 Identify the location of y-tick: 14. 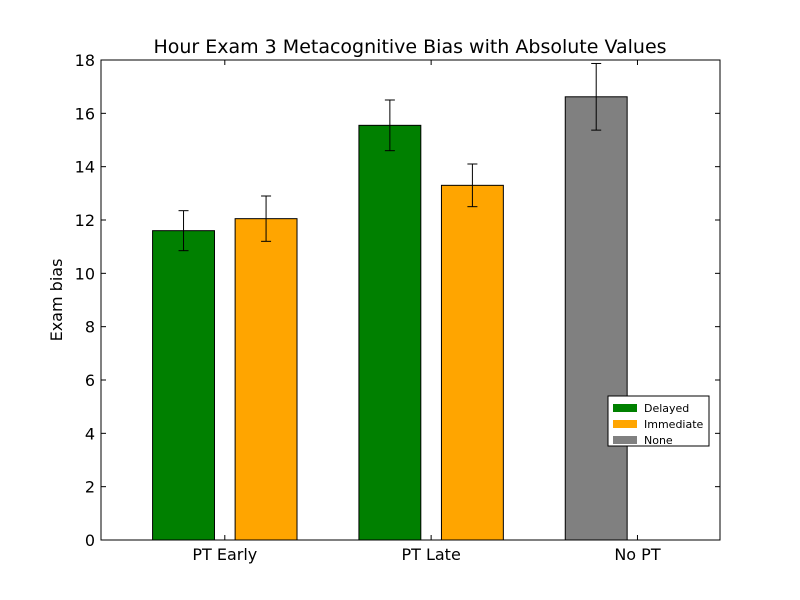
(397, 167).